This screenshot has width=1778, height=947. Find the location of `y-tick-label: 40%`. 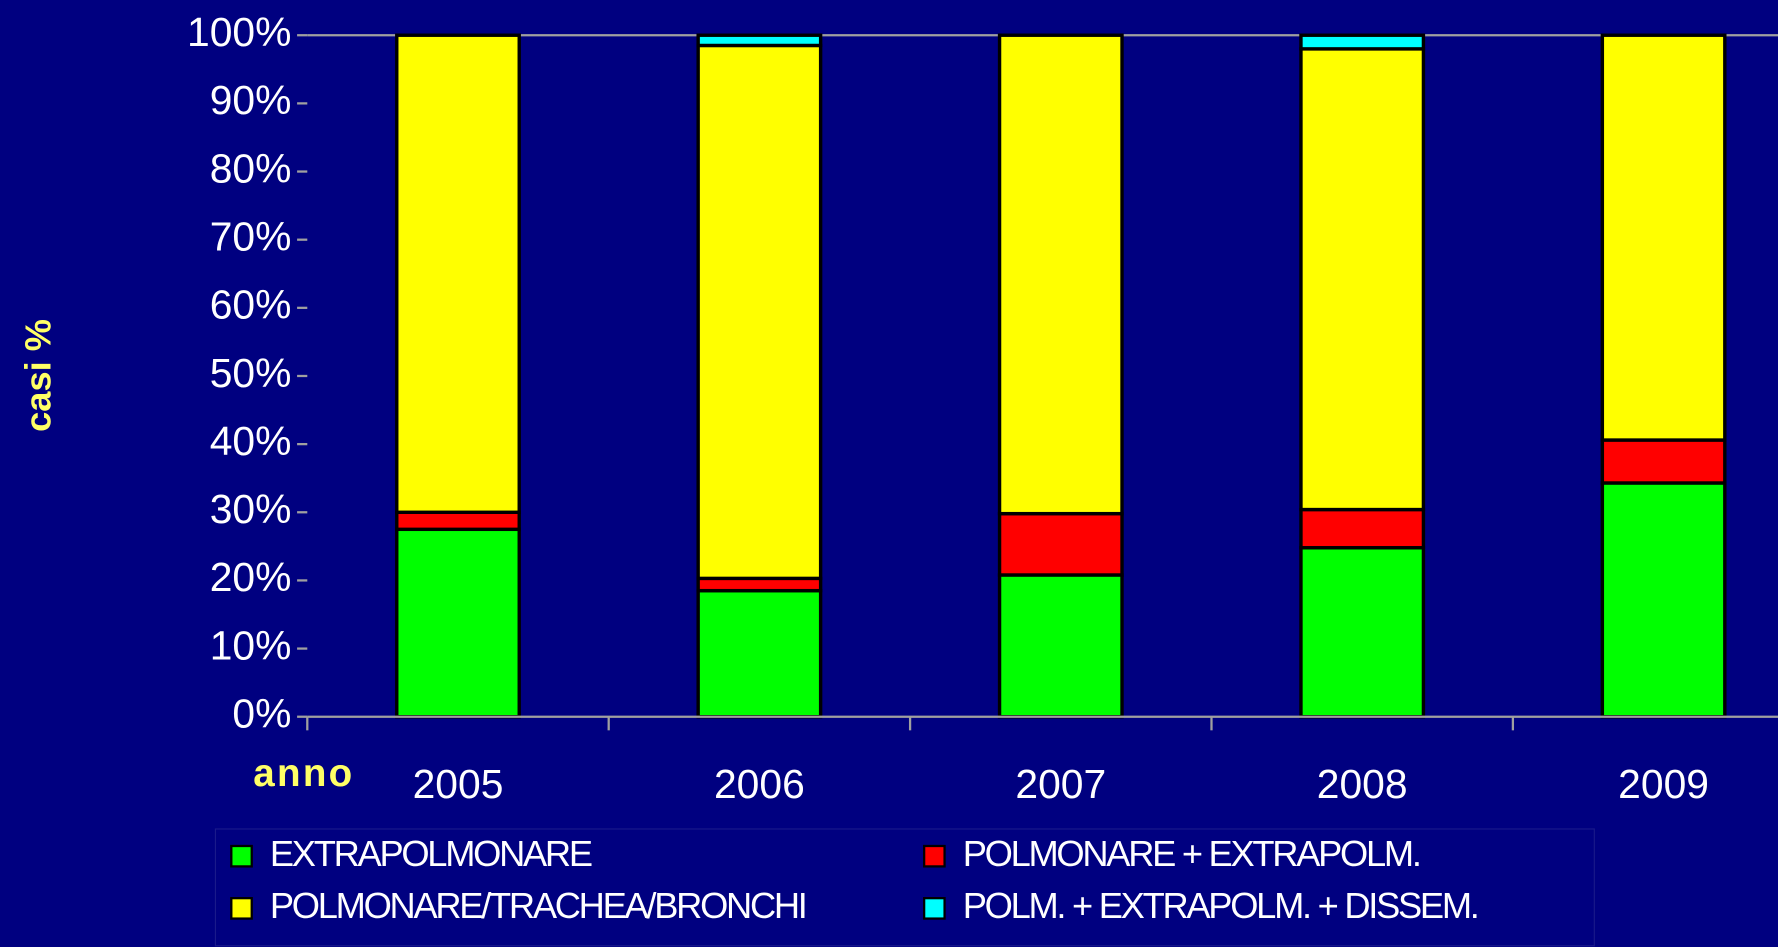

y-tick-label: 40% is located at coordinates (251, 441).